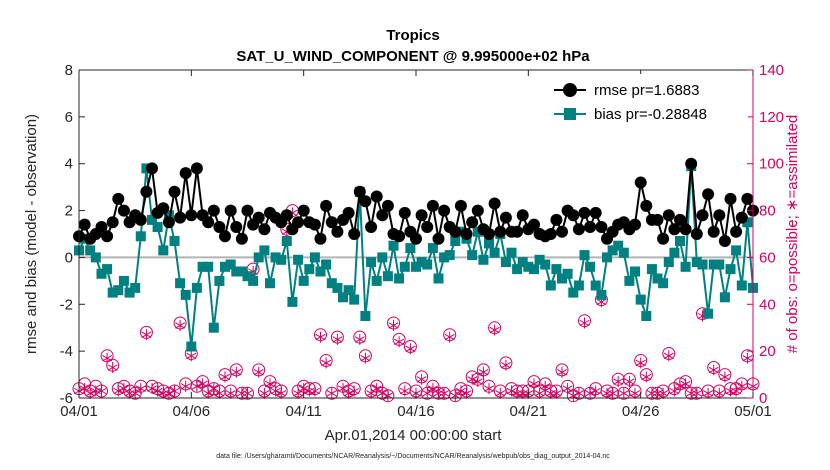 The height and width of the screenshot is (470, 830). What do you see at coordinates (767, 211) in the screenshot?
I see `y2-tick-label: 80` at bounding box center [767, 211].